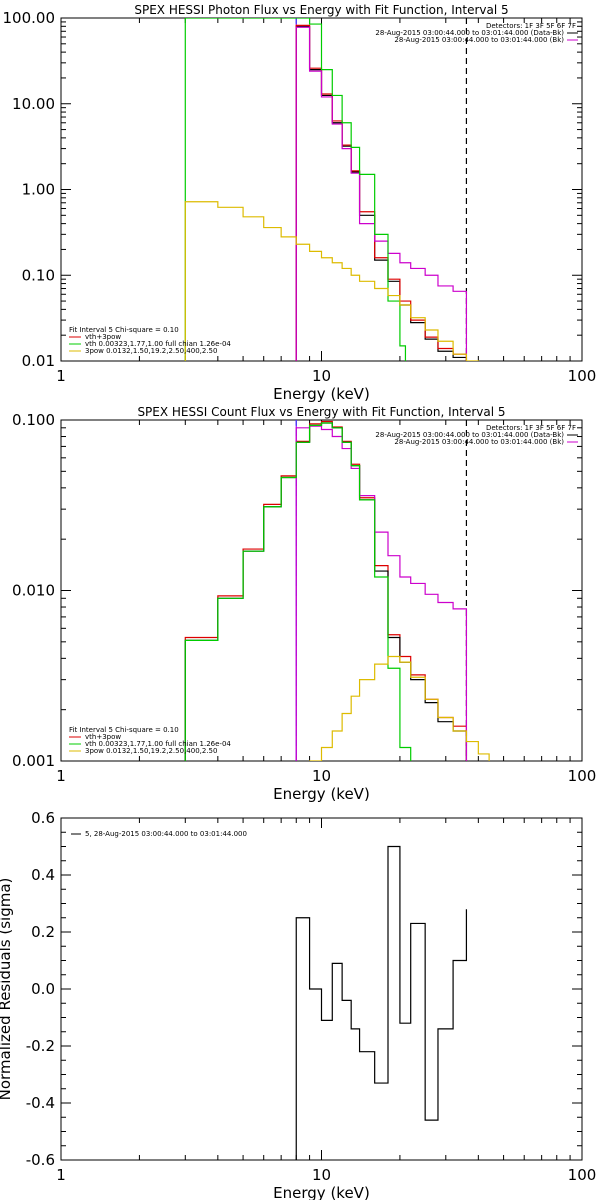 This screenshot has height=1200, width=600. What do you see at coordinates (7, 989) in the screenshot?
I see `y-axis-title: Normalized Residuals (sigma)` at bounding box center [7, 989].